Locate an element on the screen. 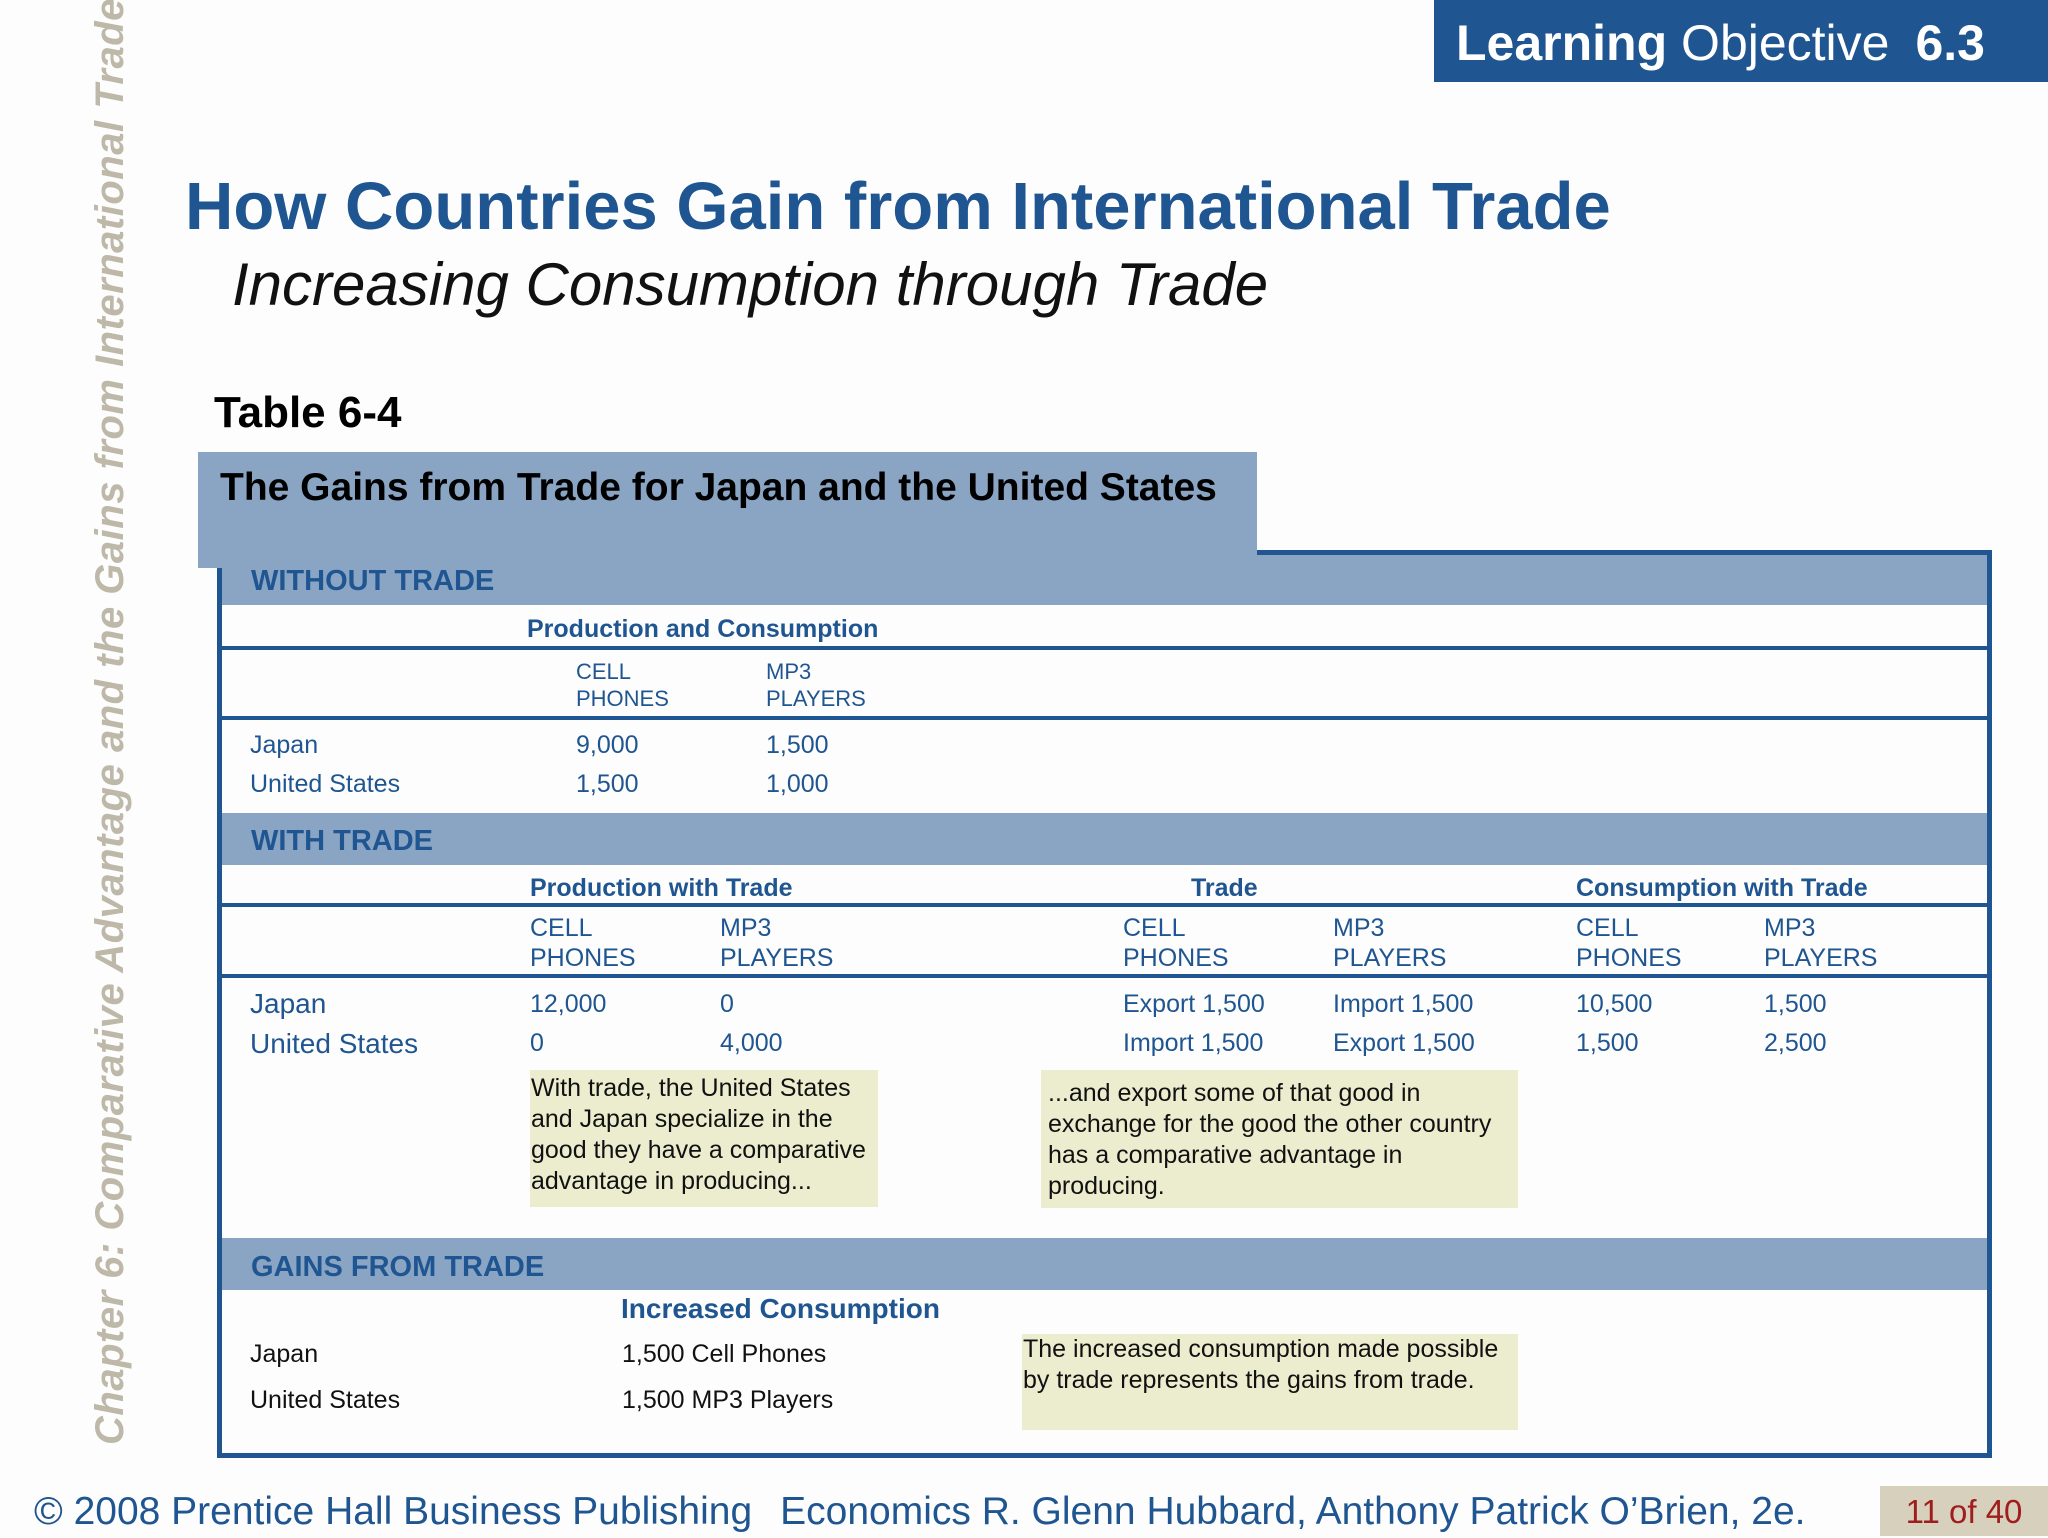 The width and height of the screenshot is (2048, 1538). table-cell: 1,500 MP3 Players is located at coordinates (728, 1400).